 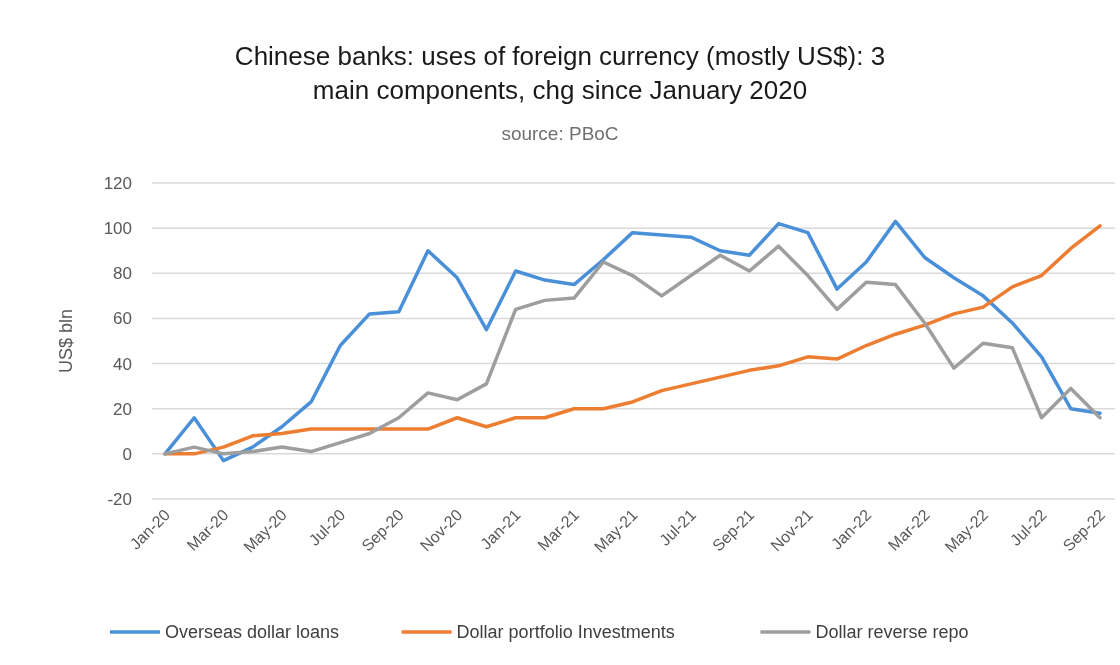 What do you see at coordinates (560, 73) in the screenshot?
I see `chart-title: Chinese banks: uses of foreign currency (mostly US$): 3 main components, chg since January 2020` at bounding box center [560, 73].